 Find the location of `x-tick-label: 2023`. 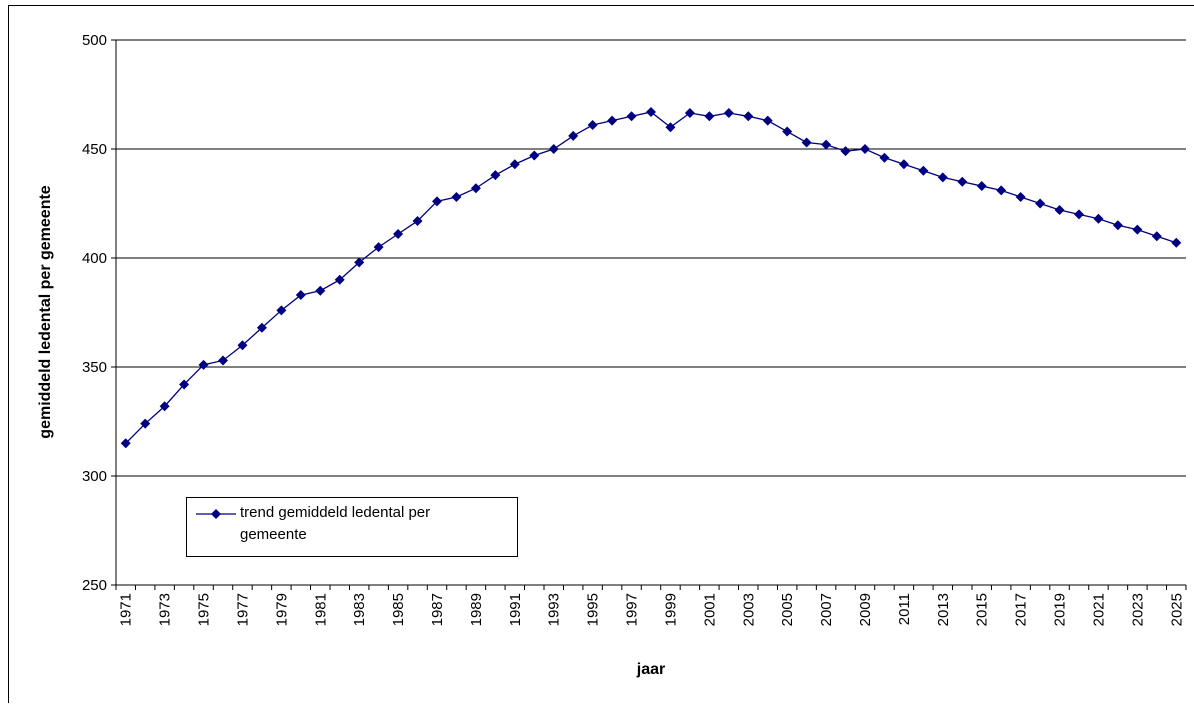

x-tick-label: 2023 is located at coordinates (1137, 609).